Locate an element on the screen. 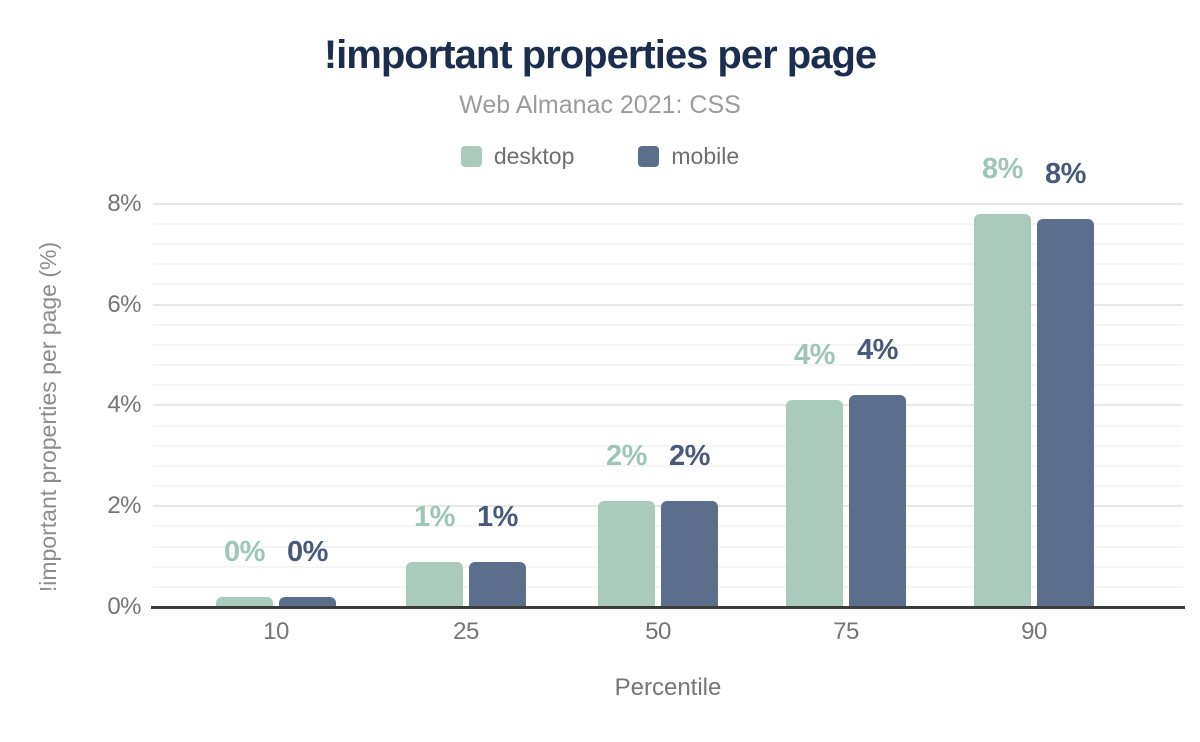 Image resolution: width=1200 pixels, height=742 pixels. y-tick-label: 0% is located at coordinates (124, 606).